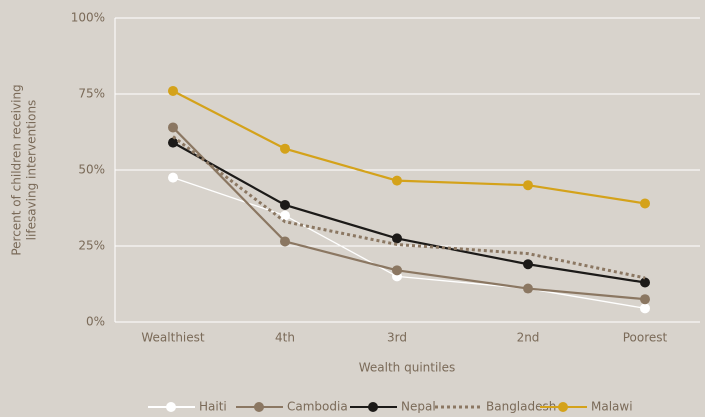 The image size is (705, 417). Describe the element at coordinates (17, 169) in the screenshot. I see `y-axis-label: Percent of children receiving` at that location.